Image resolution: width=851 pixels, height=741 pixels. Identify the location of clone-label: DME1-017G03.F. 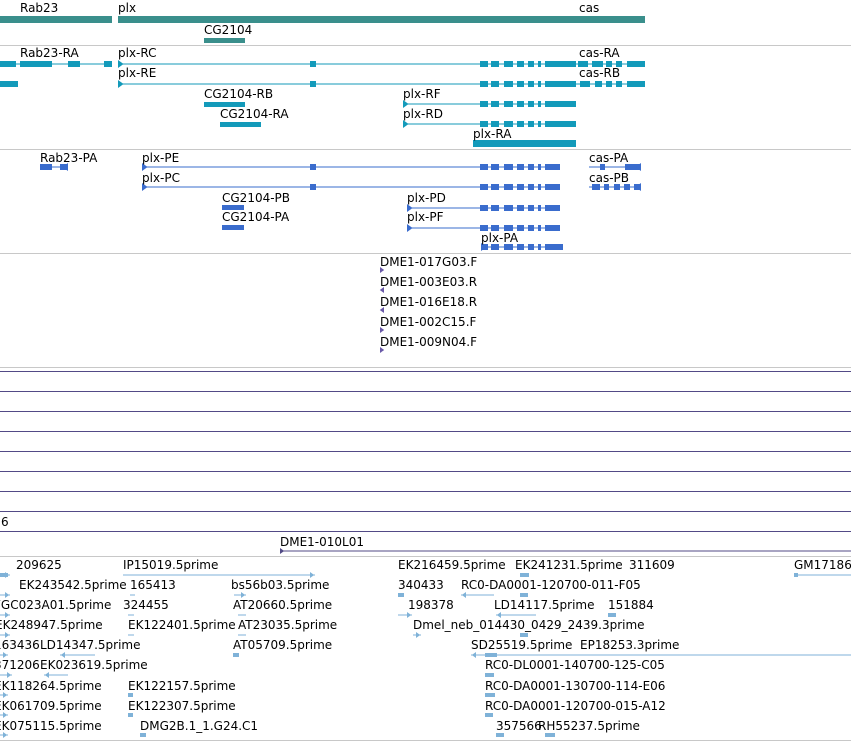
(429, 262).